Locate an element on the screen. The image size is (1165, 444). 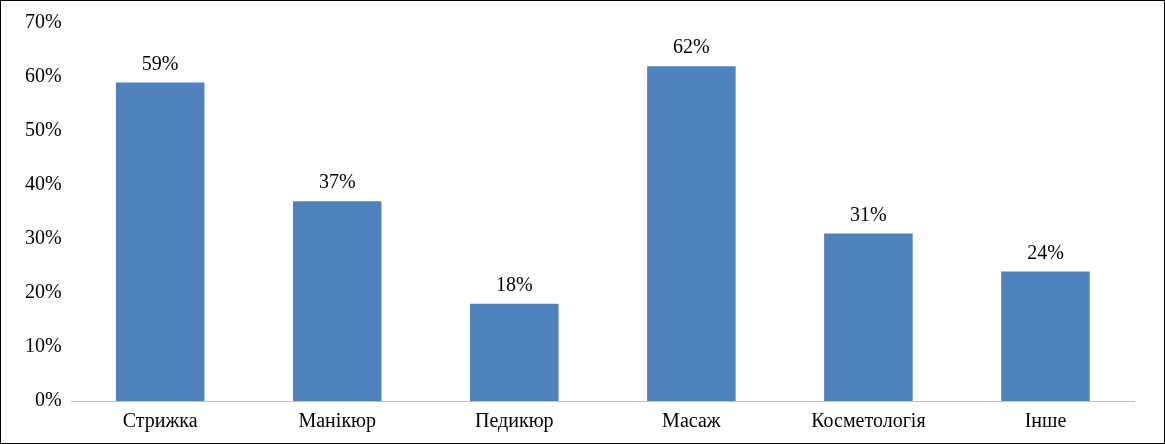
x-tick-label: Манікюр is located at coordinates (337, 421).